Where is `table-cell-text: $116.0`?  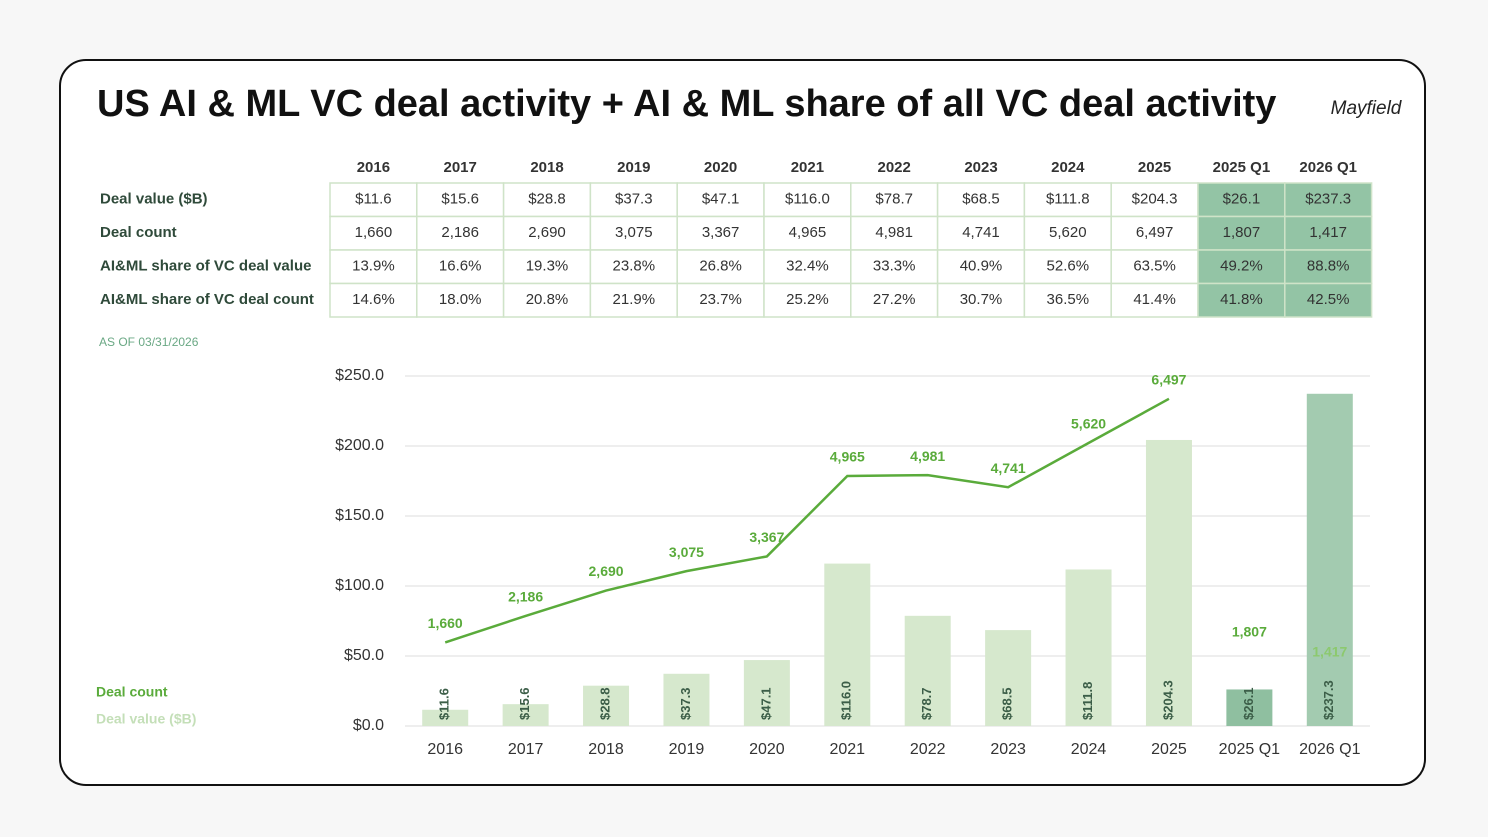
table-cell-text: $116.0 is located at coordinates (807, 199).